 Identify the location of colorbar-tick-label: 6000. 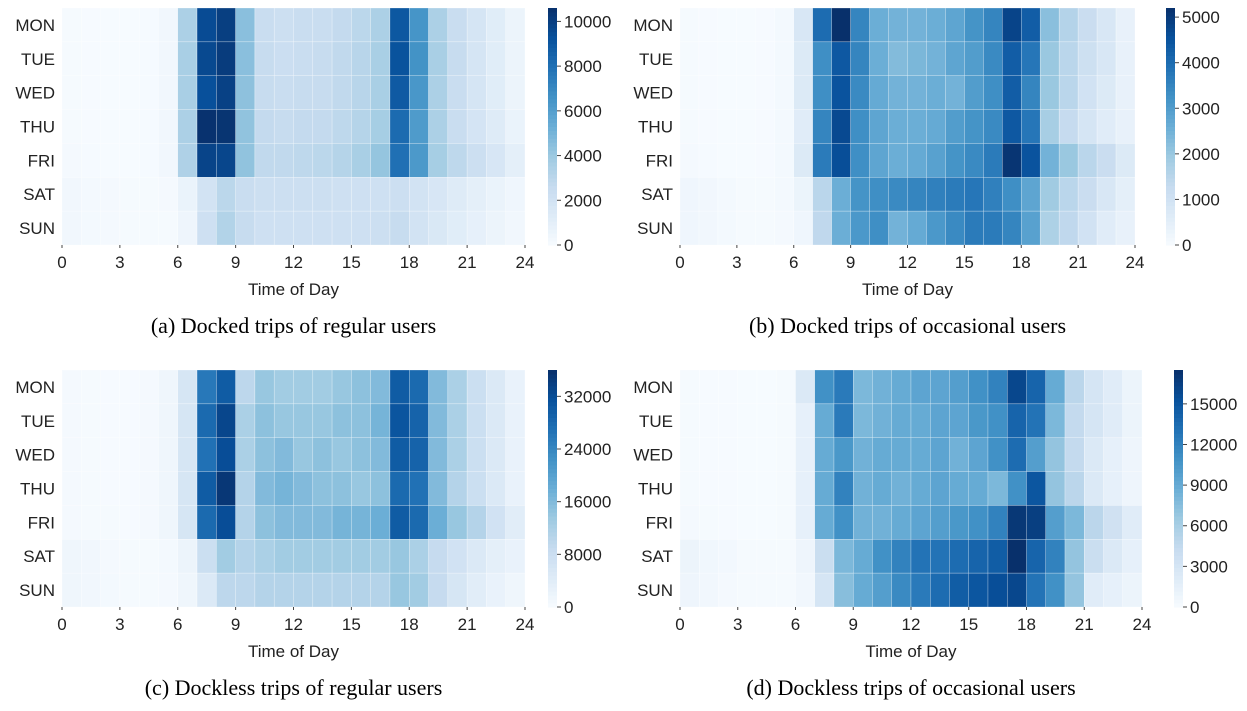
(583, 111).